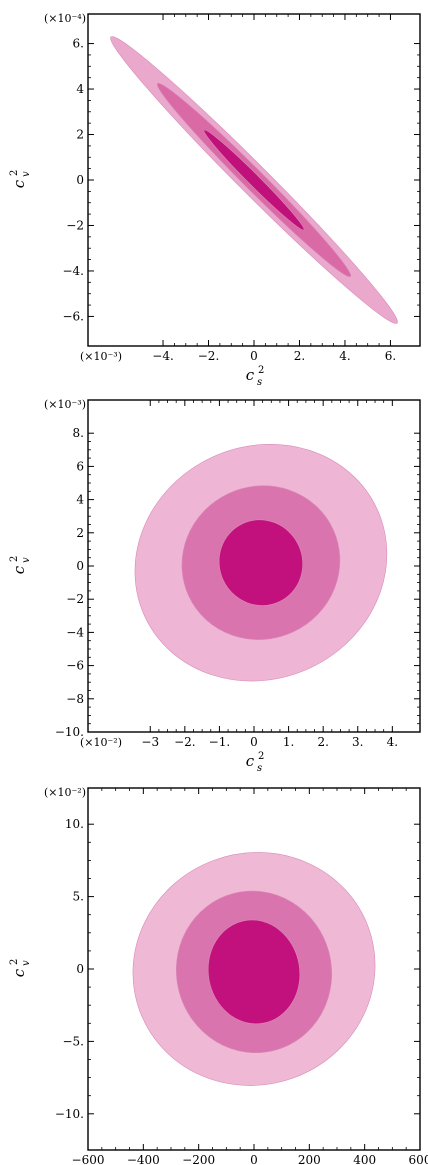  I want to click on x-tick-label: −4., so click(163, 356).